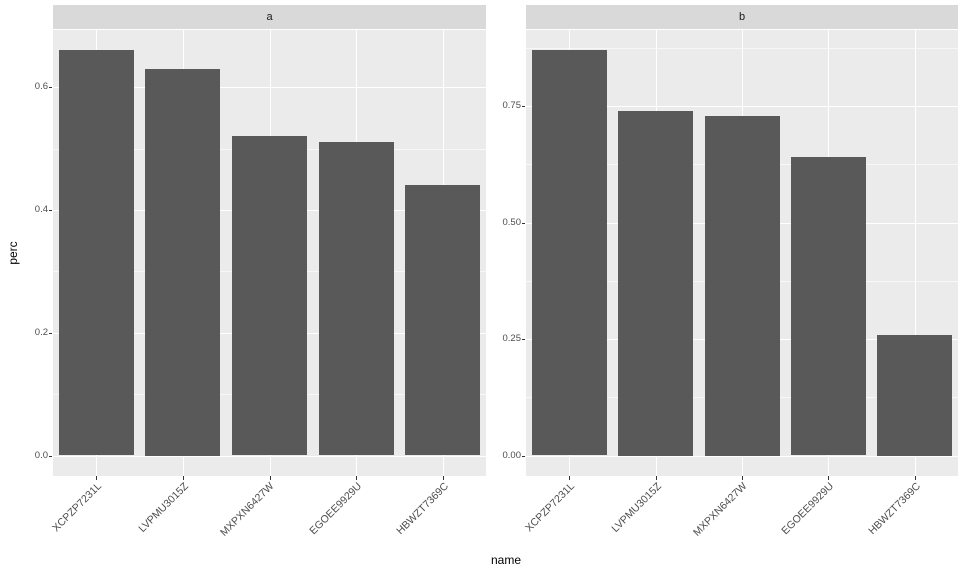 This screenshot has height=574, width=965. I want to click on strip-label: a, so click(269, 16).